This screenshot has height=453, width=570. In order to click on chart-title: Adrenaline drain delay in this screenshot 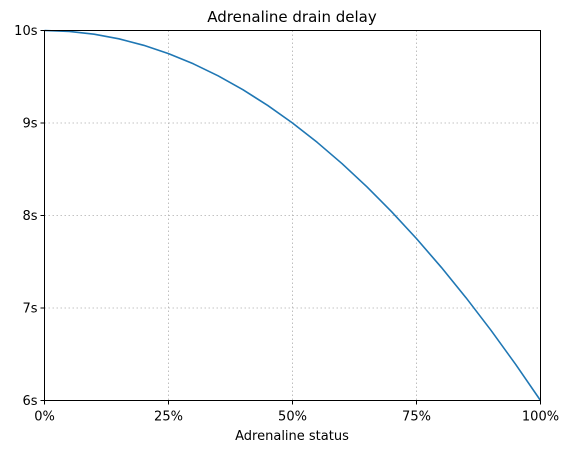, I will do `click(292, 17)`.